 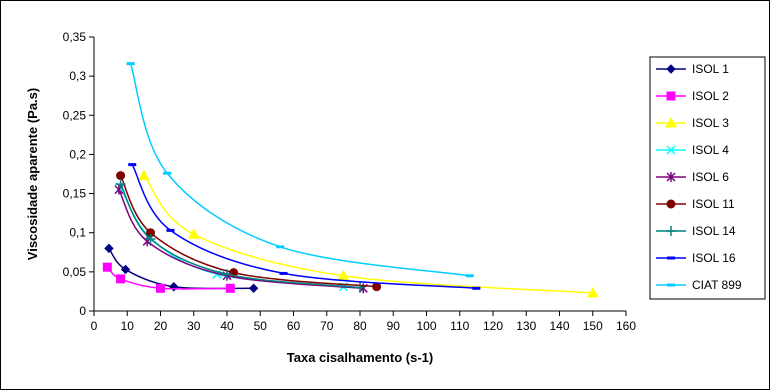 What do you see at coordinates (710, 96) in the screenshot?
I see `legend-label: ISOL 2` at bounding box center [710, 96].